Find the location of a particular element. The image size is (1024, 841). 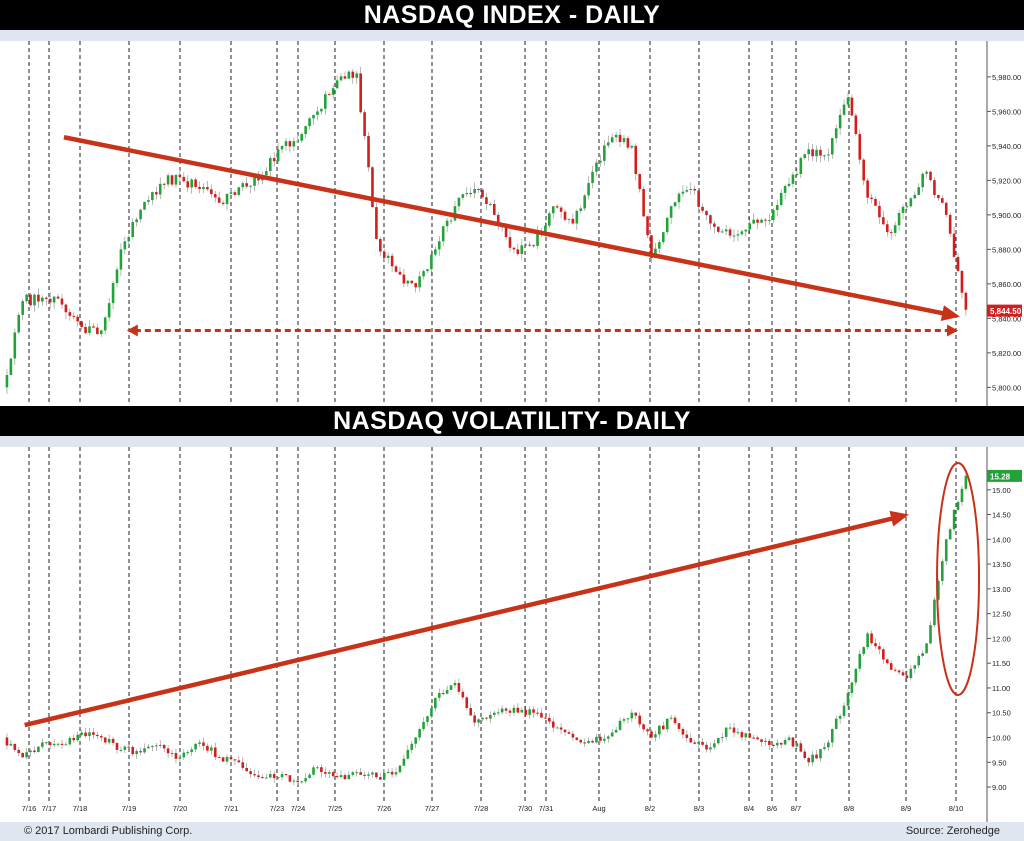

source-text: Source: Zerohedge is located at coordinates (952, 831).